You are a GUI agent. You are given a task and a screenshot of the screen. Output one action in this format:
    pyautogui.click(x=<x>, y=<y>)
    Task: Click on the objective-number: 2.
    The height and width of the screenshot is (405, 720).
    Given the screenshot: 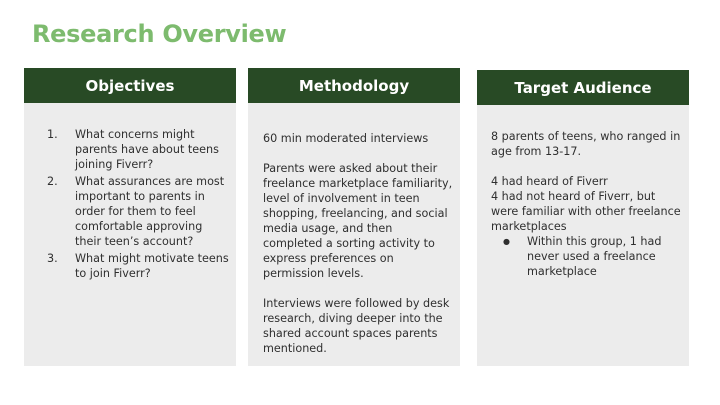 What is the action you would take?
    pyautogui.click(x=52, y=181)
    